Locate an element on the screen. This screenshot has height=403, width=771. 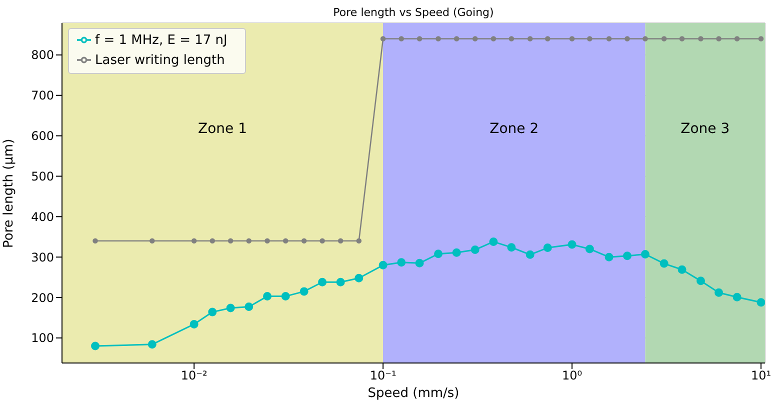
y-tick-label: 400 is located at coordinates (42, 217).